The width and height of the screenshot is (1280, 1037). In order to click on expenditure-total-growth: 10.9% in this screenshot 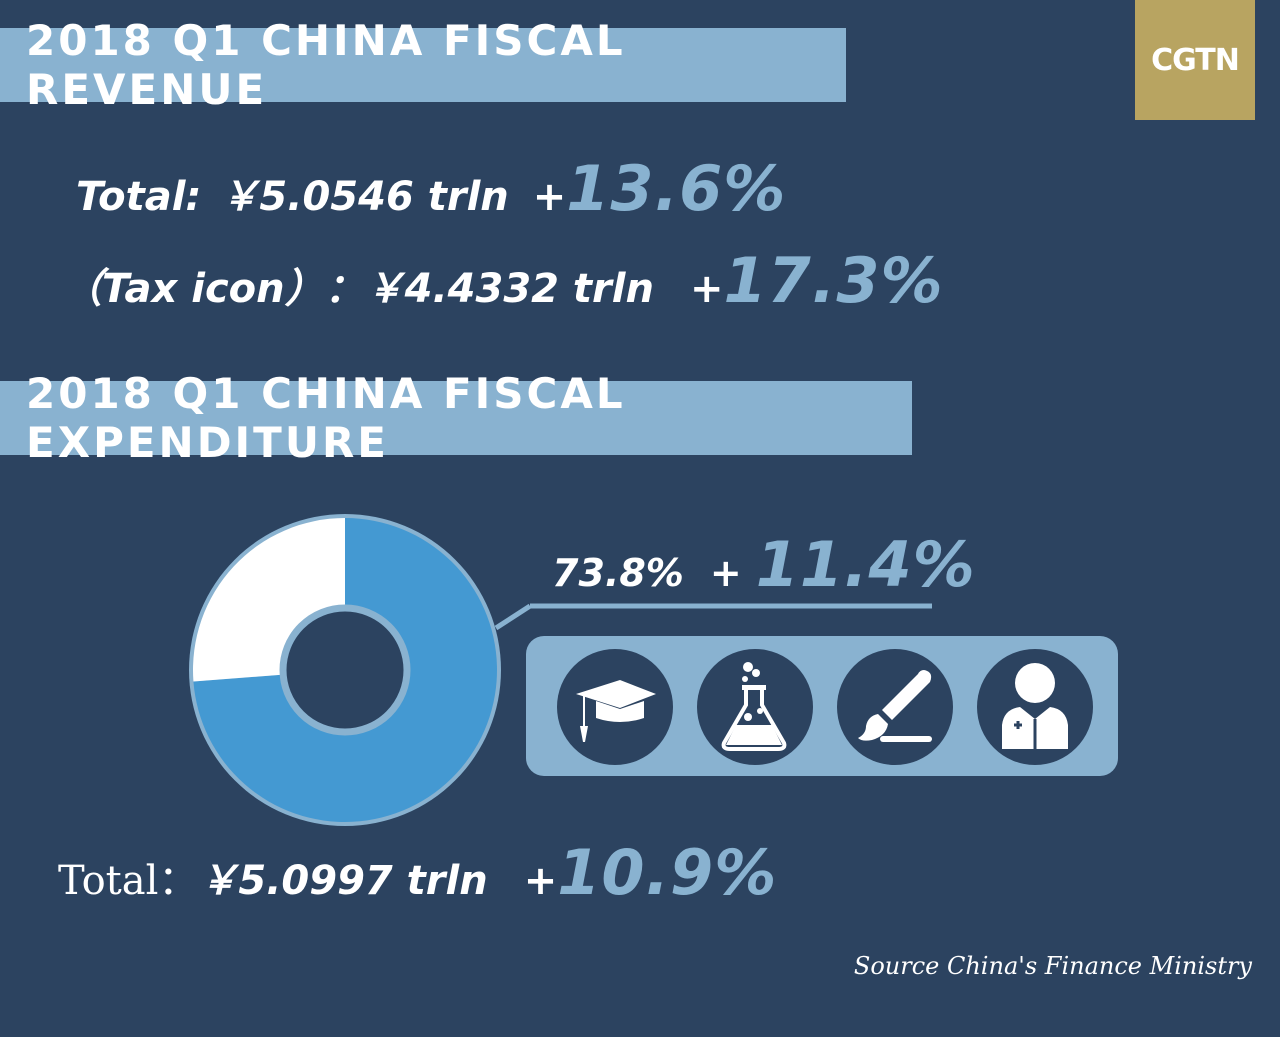, I will do `click(667, 872)`.